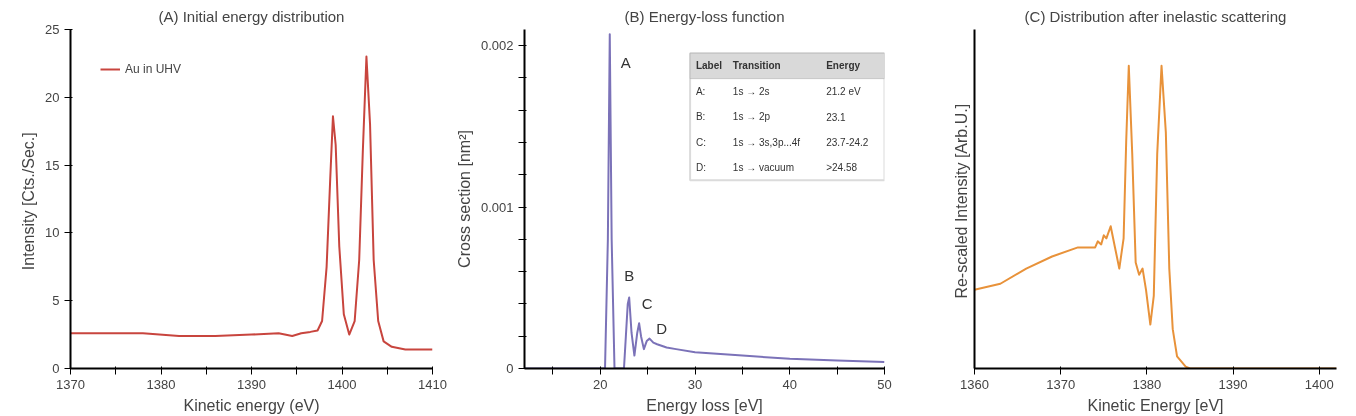 The width and height of the screenshot is (1356, 416). What do you see at coordinates (700, 117) in the screenshot?
I see `annotation: B:` at bounding box center [700, 117].